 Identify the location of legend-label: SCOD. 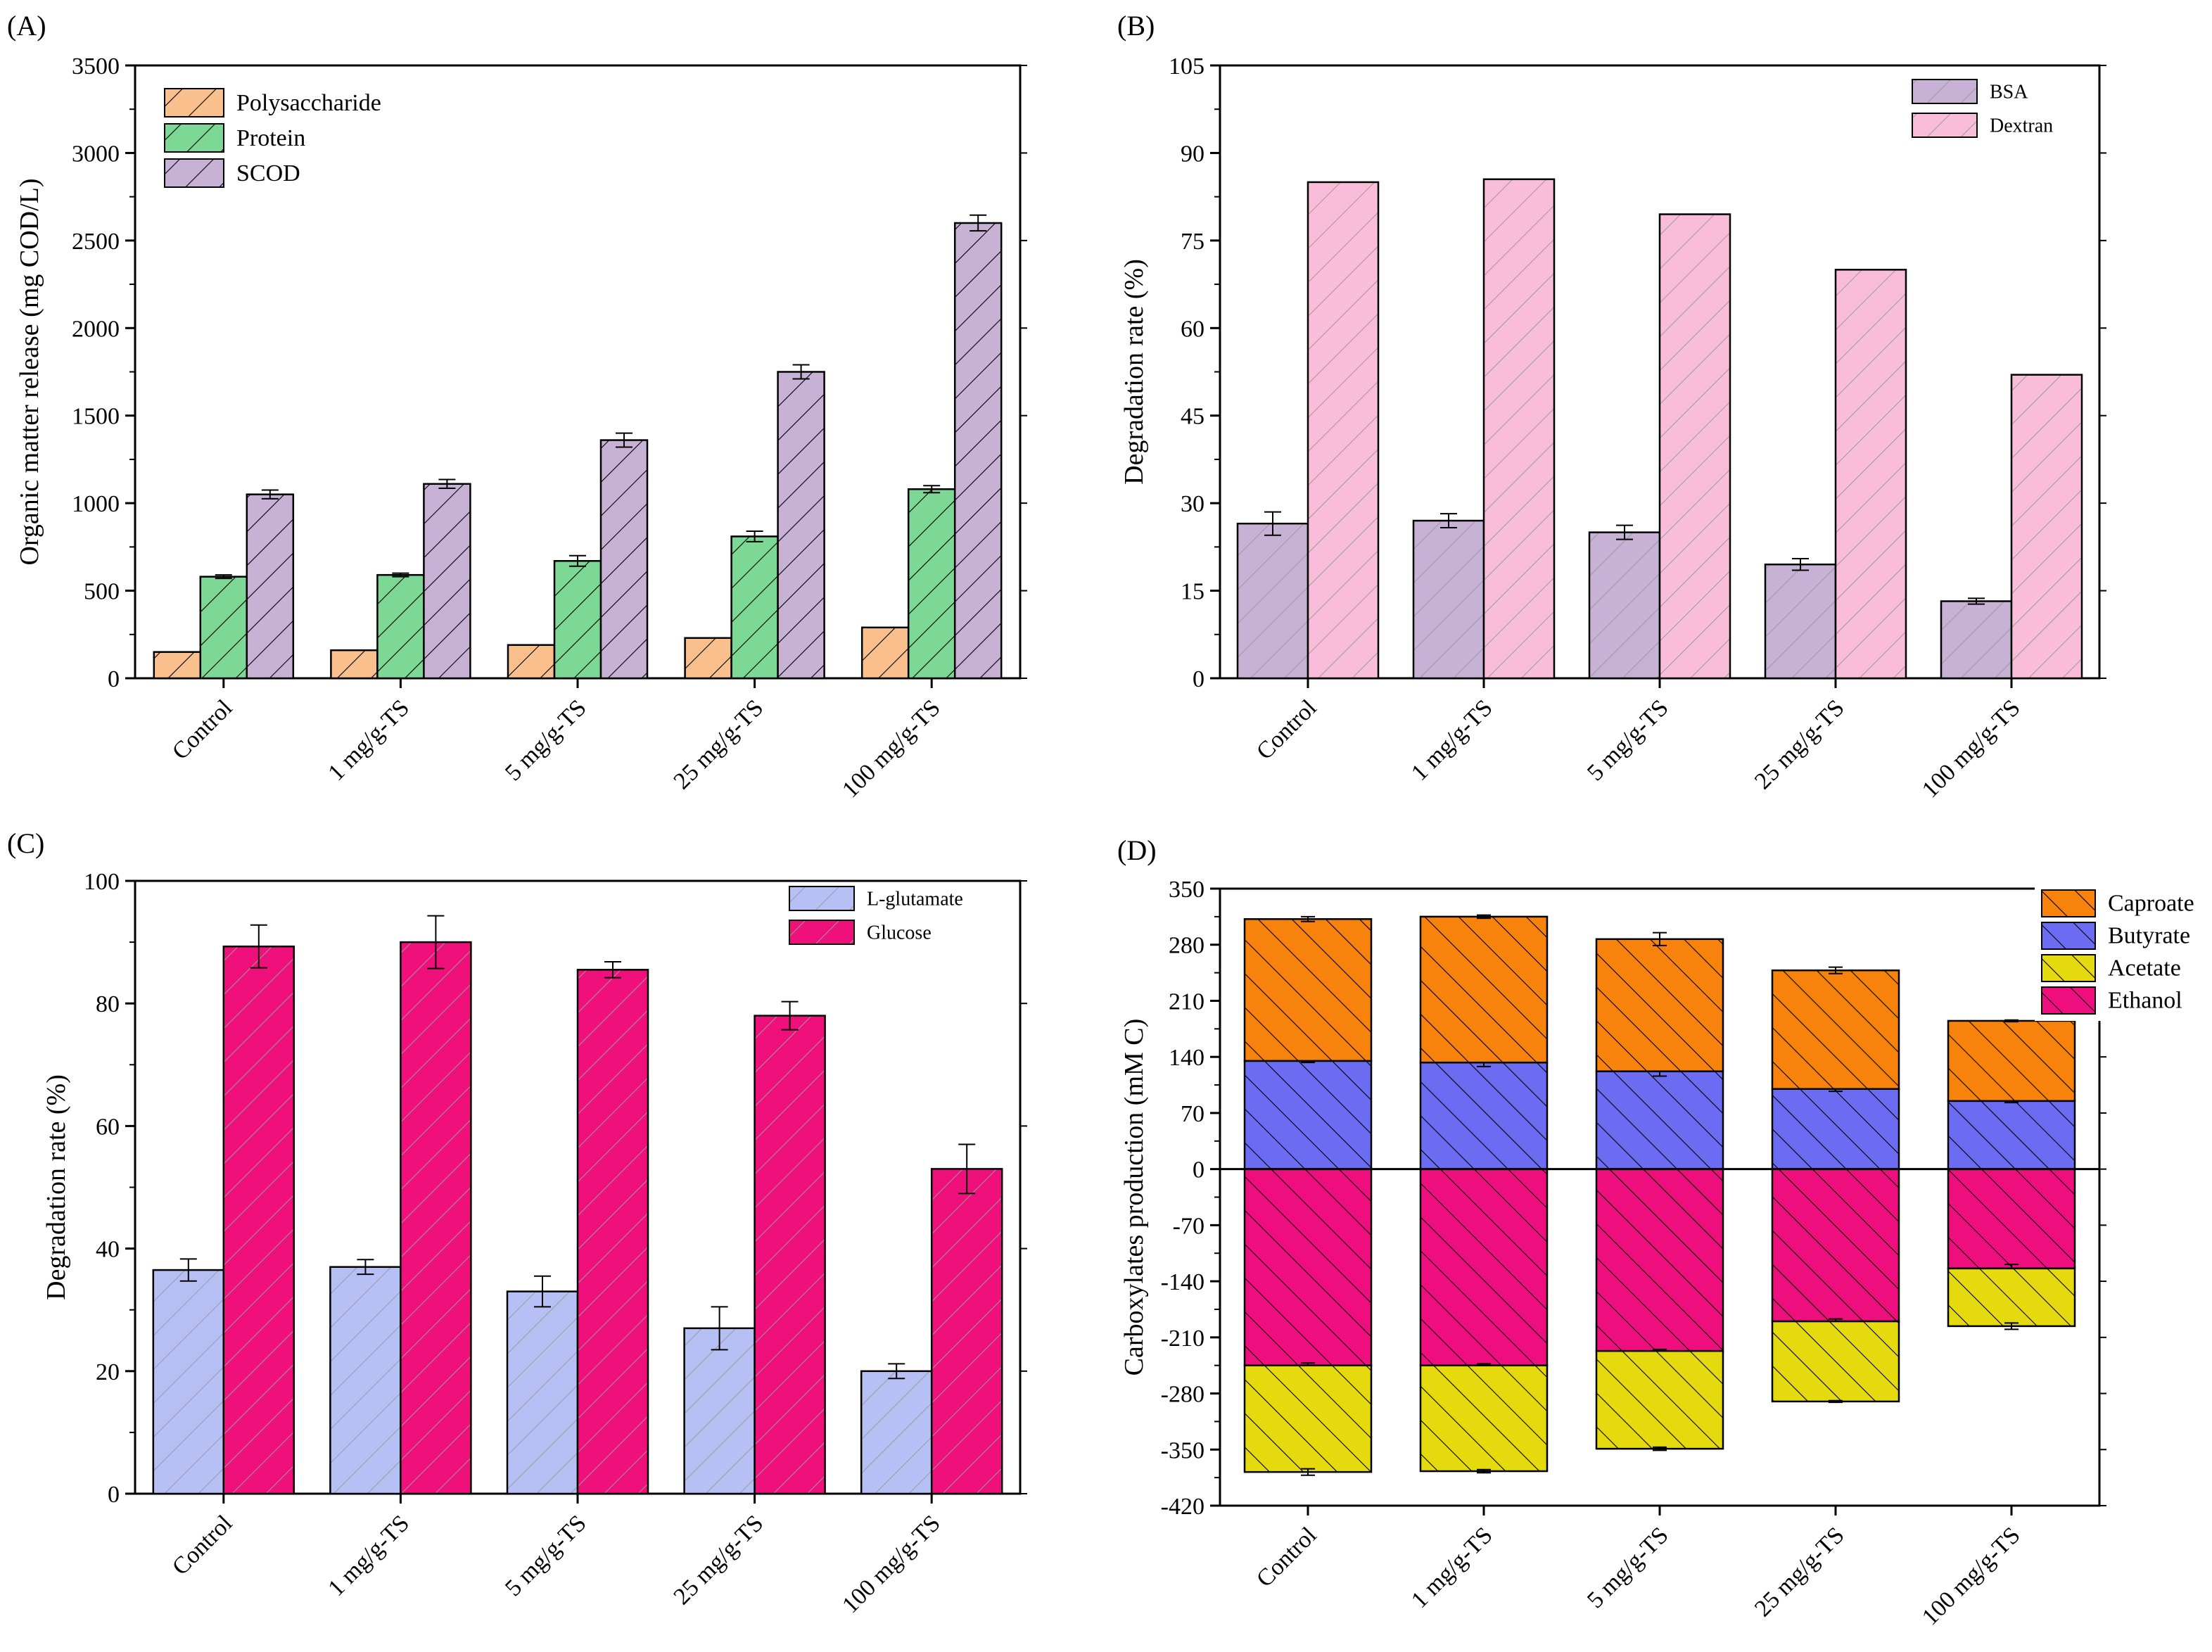
(268, 173).